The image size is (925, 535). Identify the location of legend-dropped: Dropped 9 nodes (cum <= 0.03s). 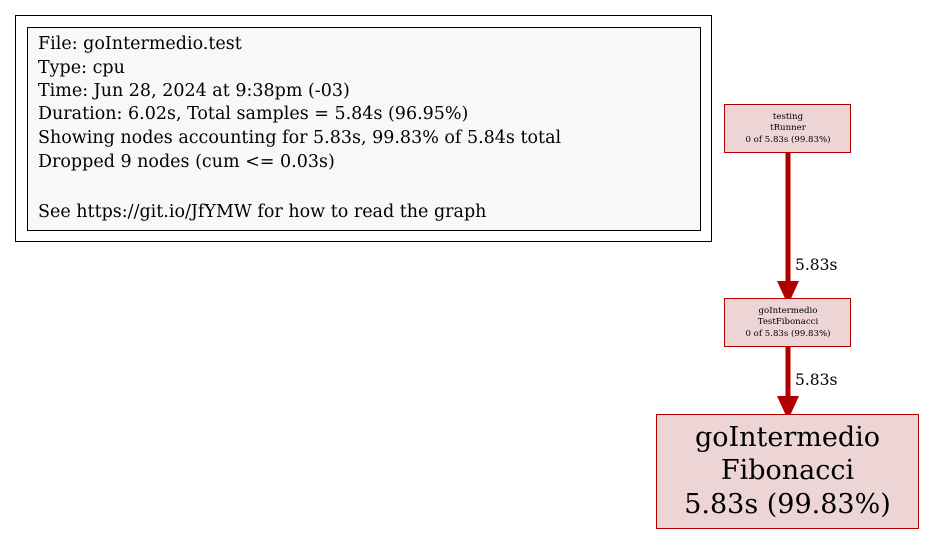
(186, 162).